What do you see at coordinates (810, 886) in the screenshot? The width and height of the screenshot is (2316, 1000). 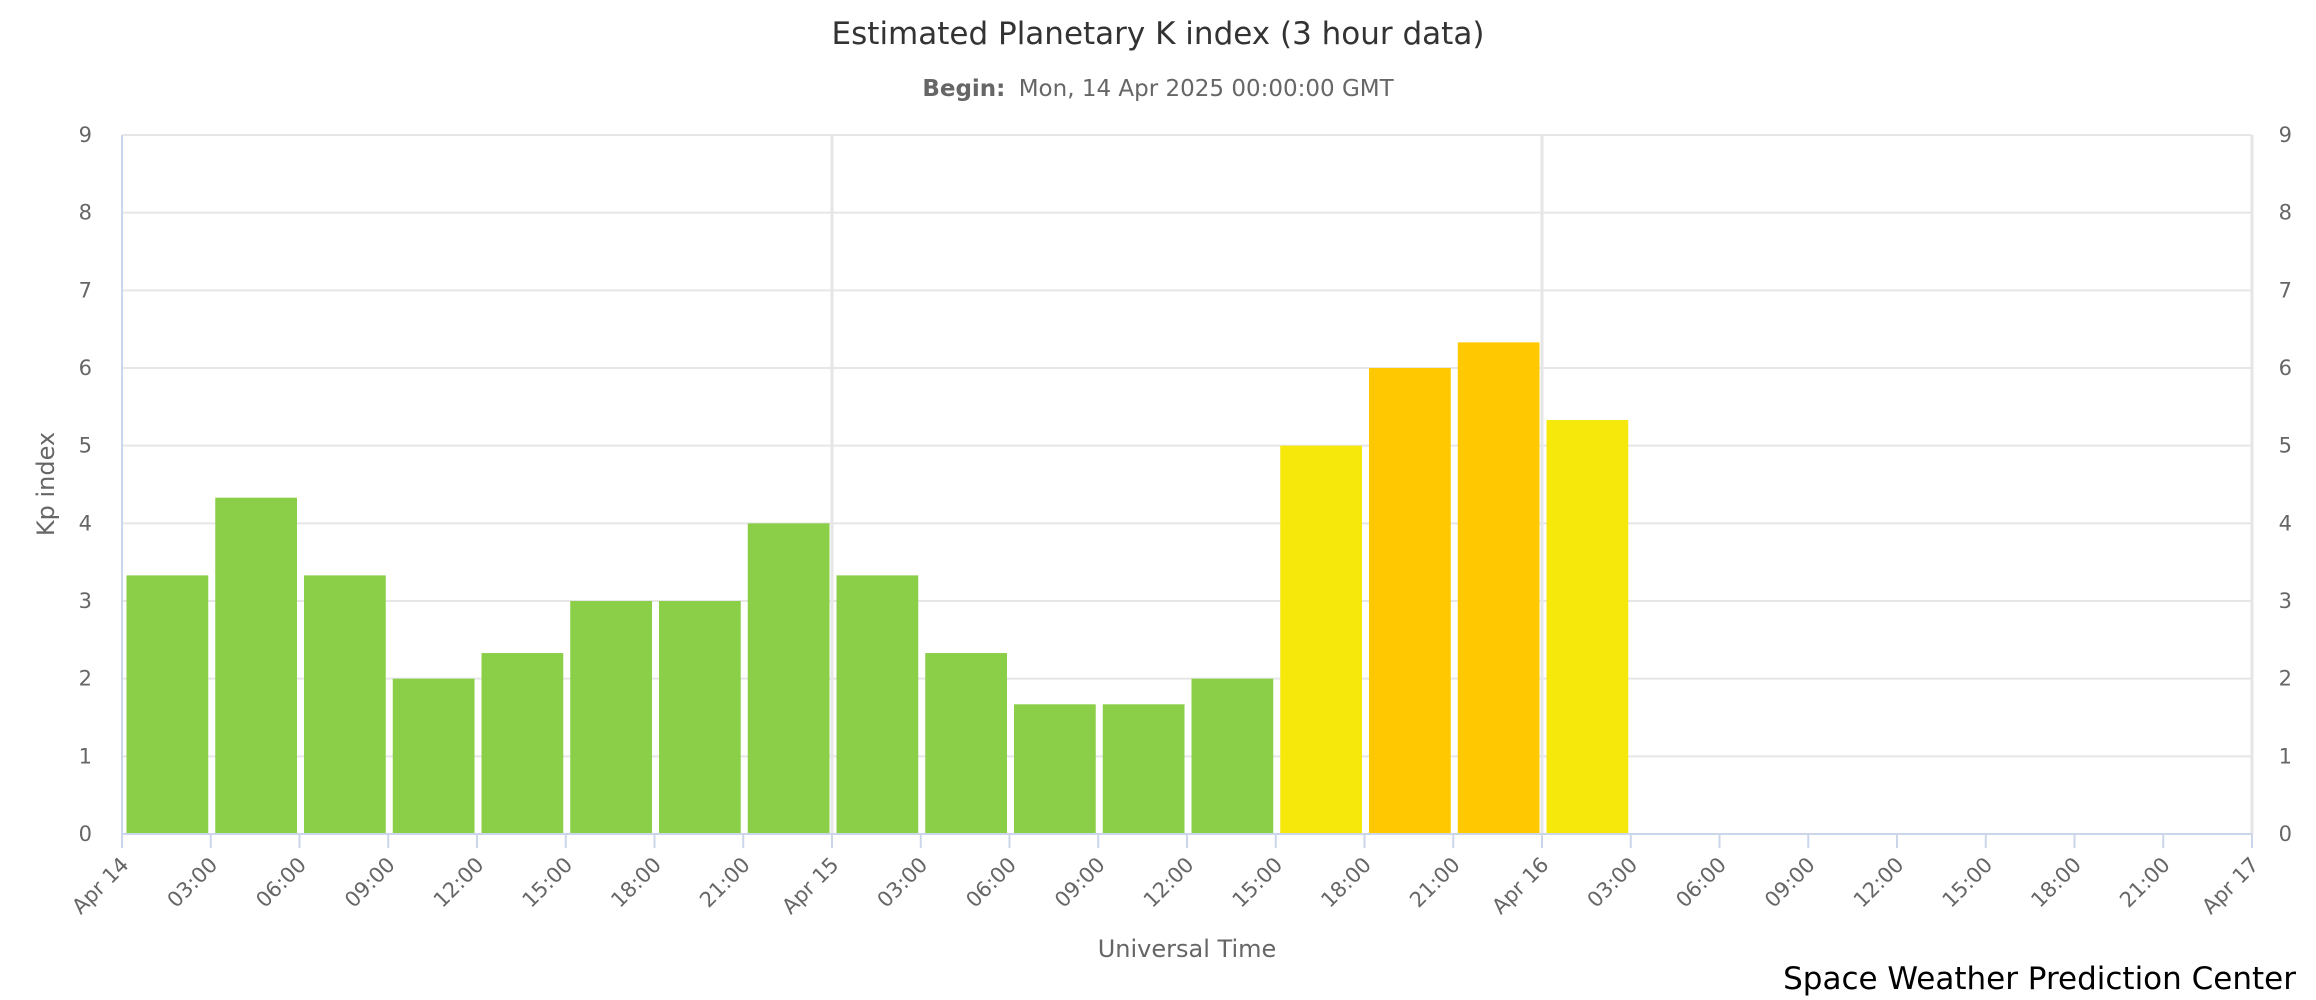 I see `x-tick-label: Apr 15` at bounding box center [810, 886].